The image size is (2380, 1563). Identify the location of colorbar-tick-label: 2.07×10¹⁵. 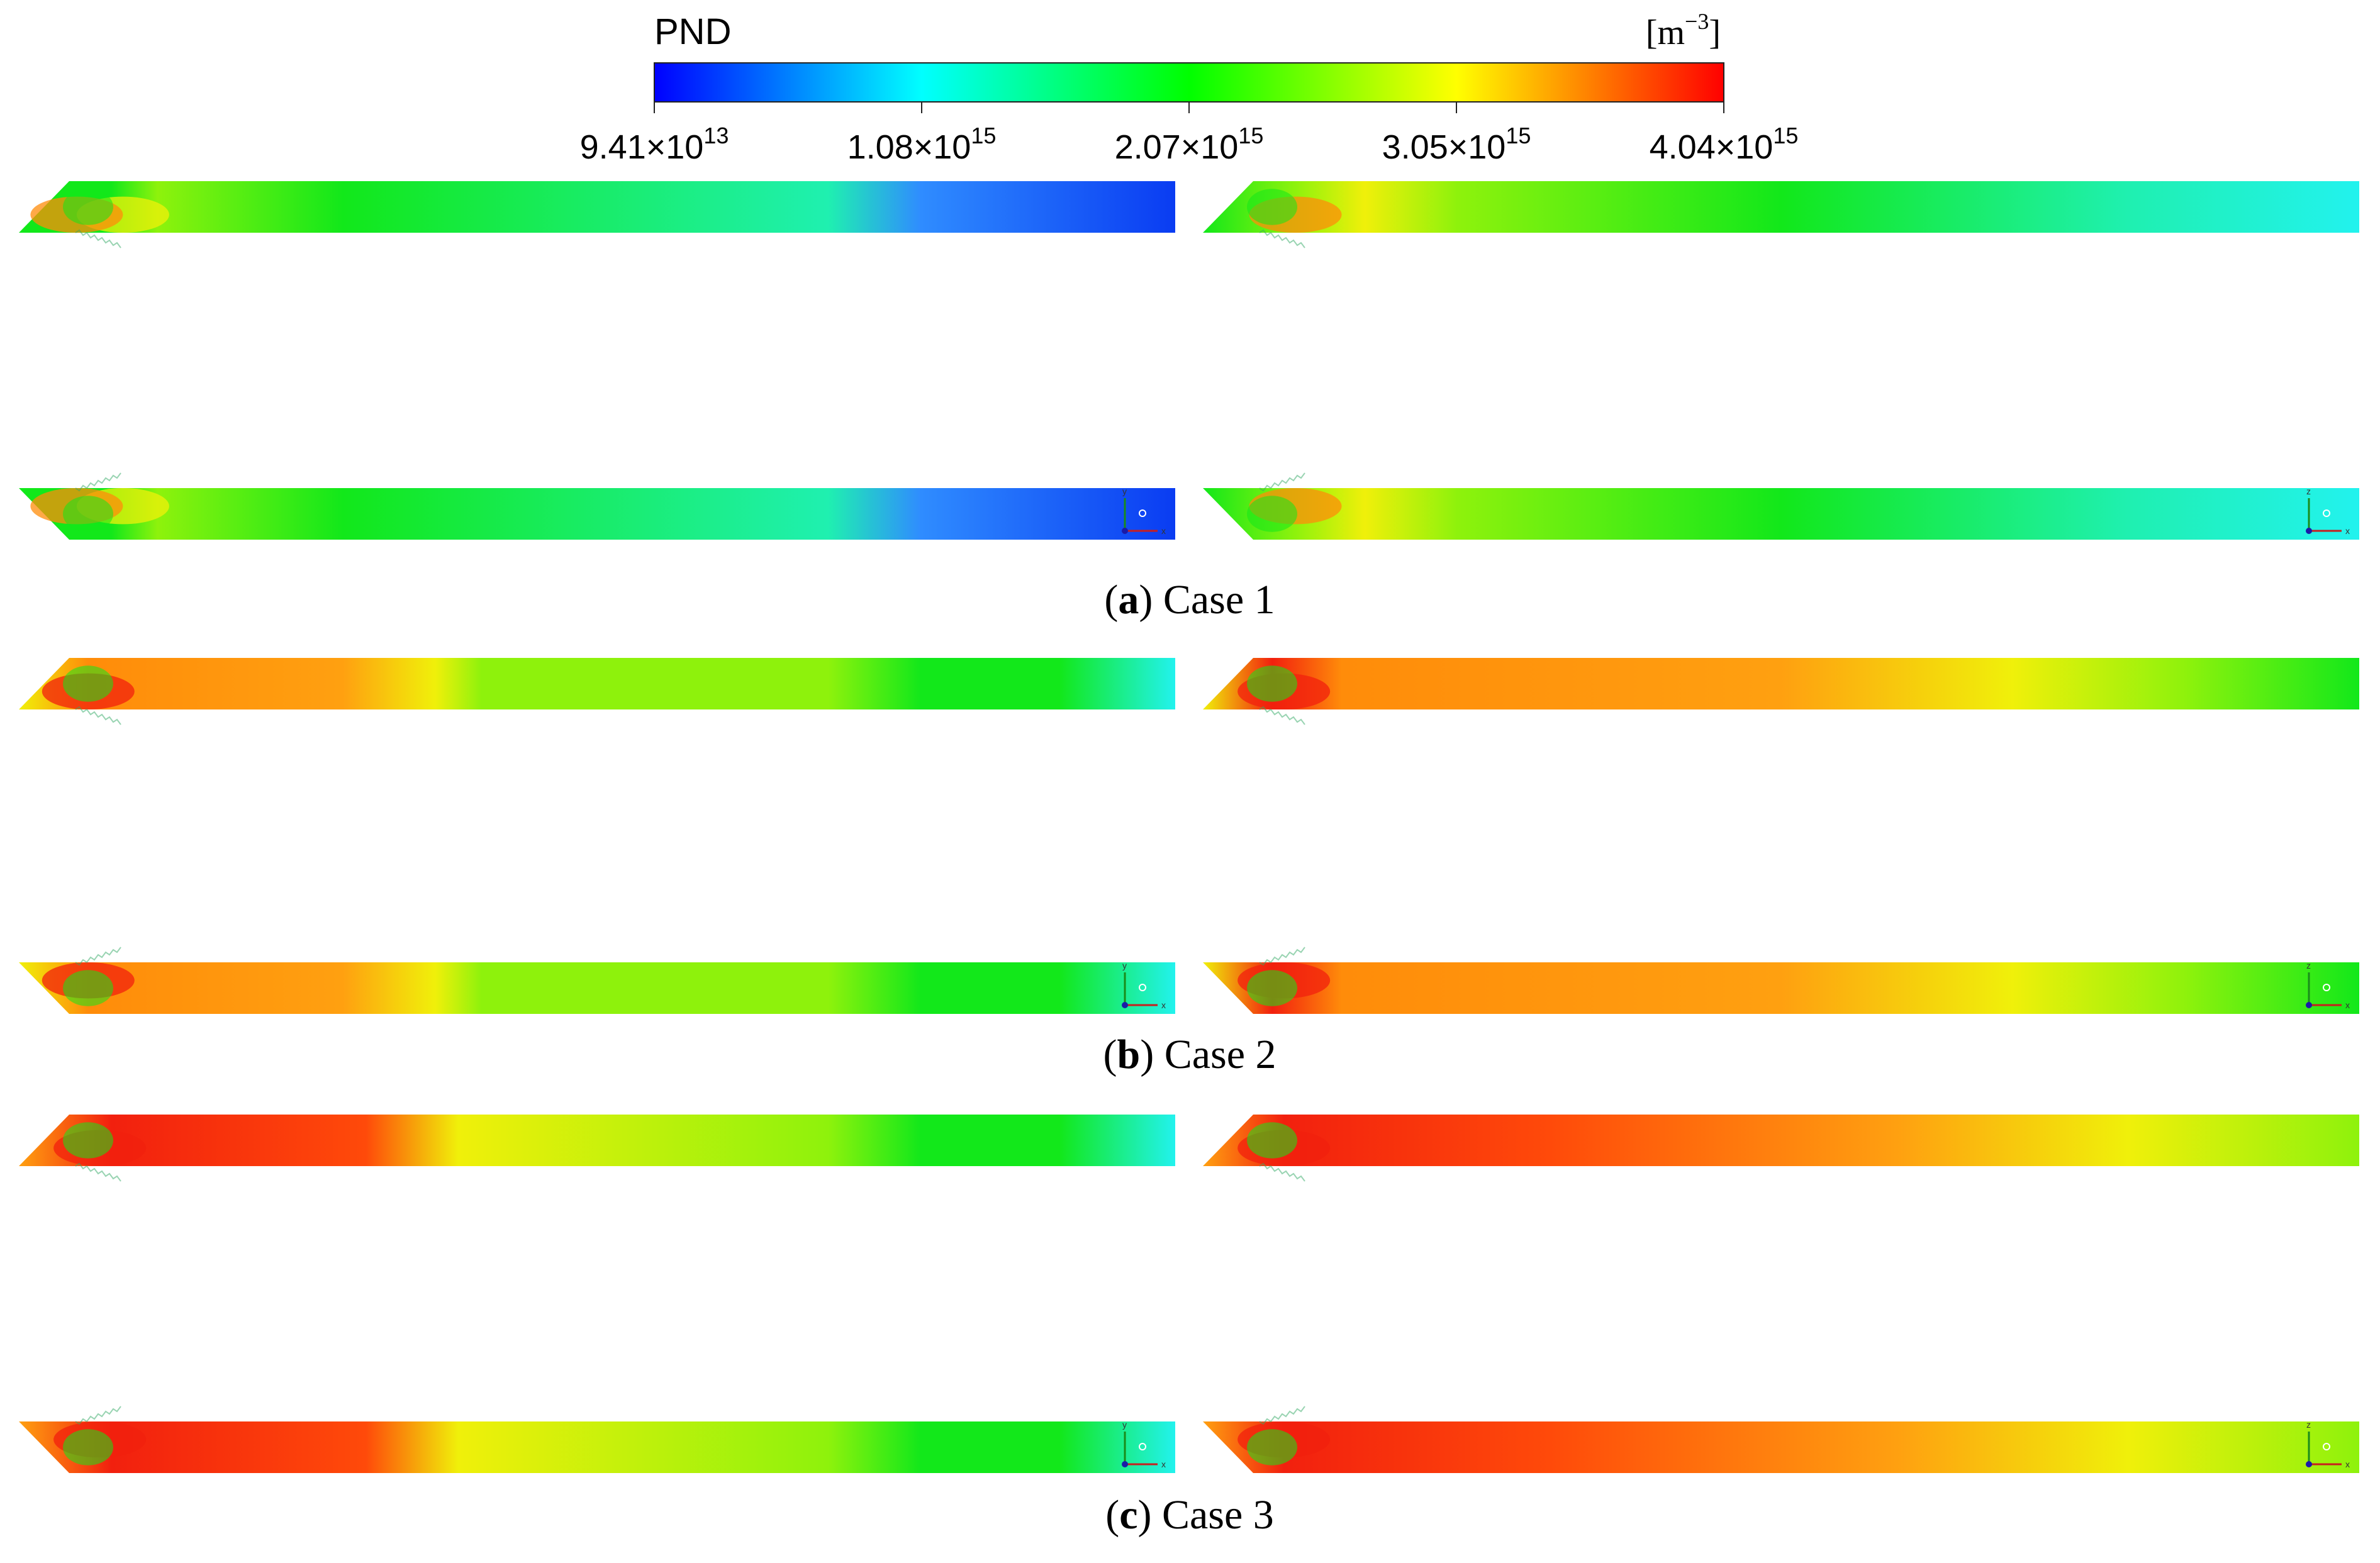
(1189, 144).